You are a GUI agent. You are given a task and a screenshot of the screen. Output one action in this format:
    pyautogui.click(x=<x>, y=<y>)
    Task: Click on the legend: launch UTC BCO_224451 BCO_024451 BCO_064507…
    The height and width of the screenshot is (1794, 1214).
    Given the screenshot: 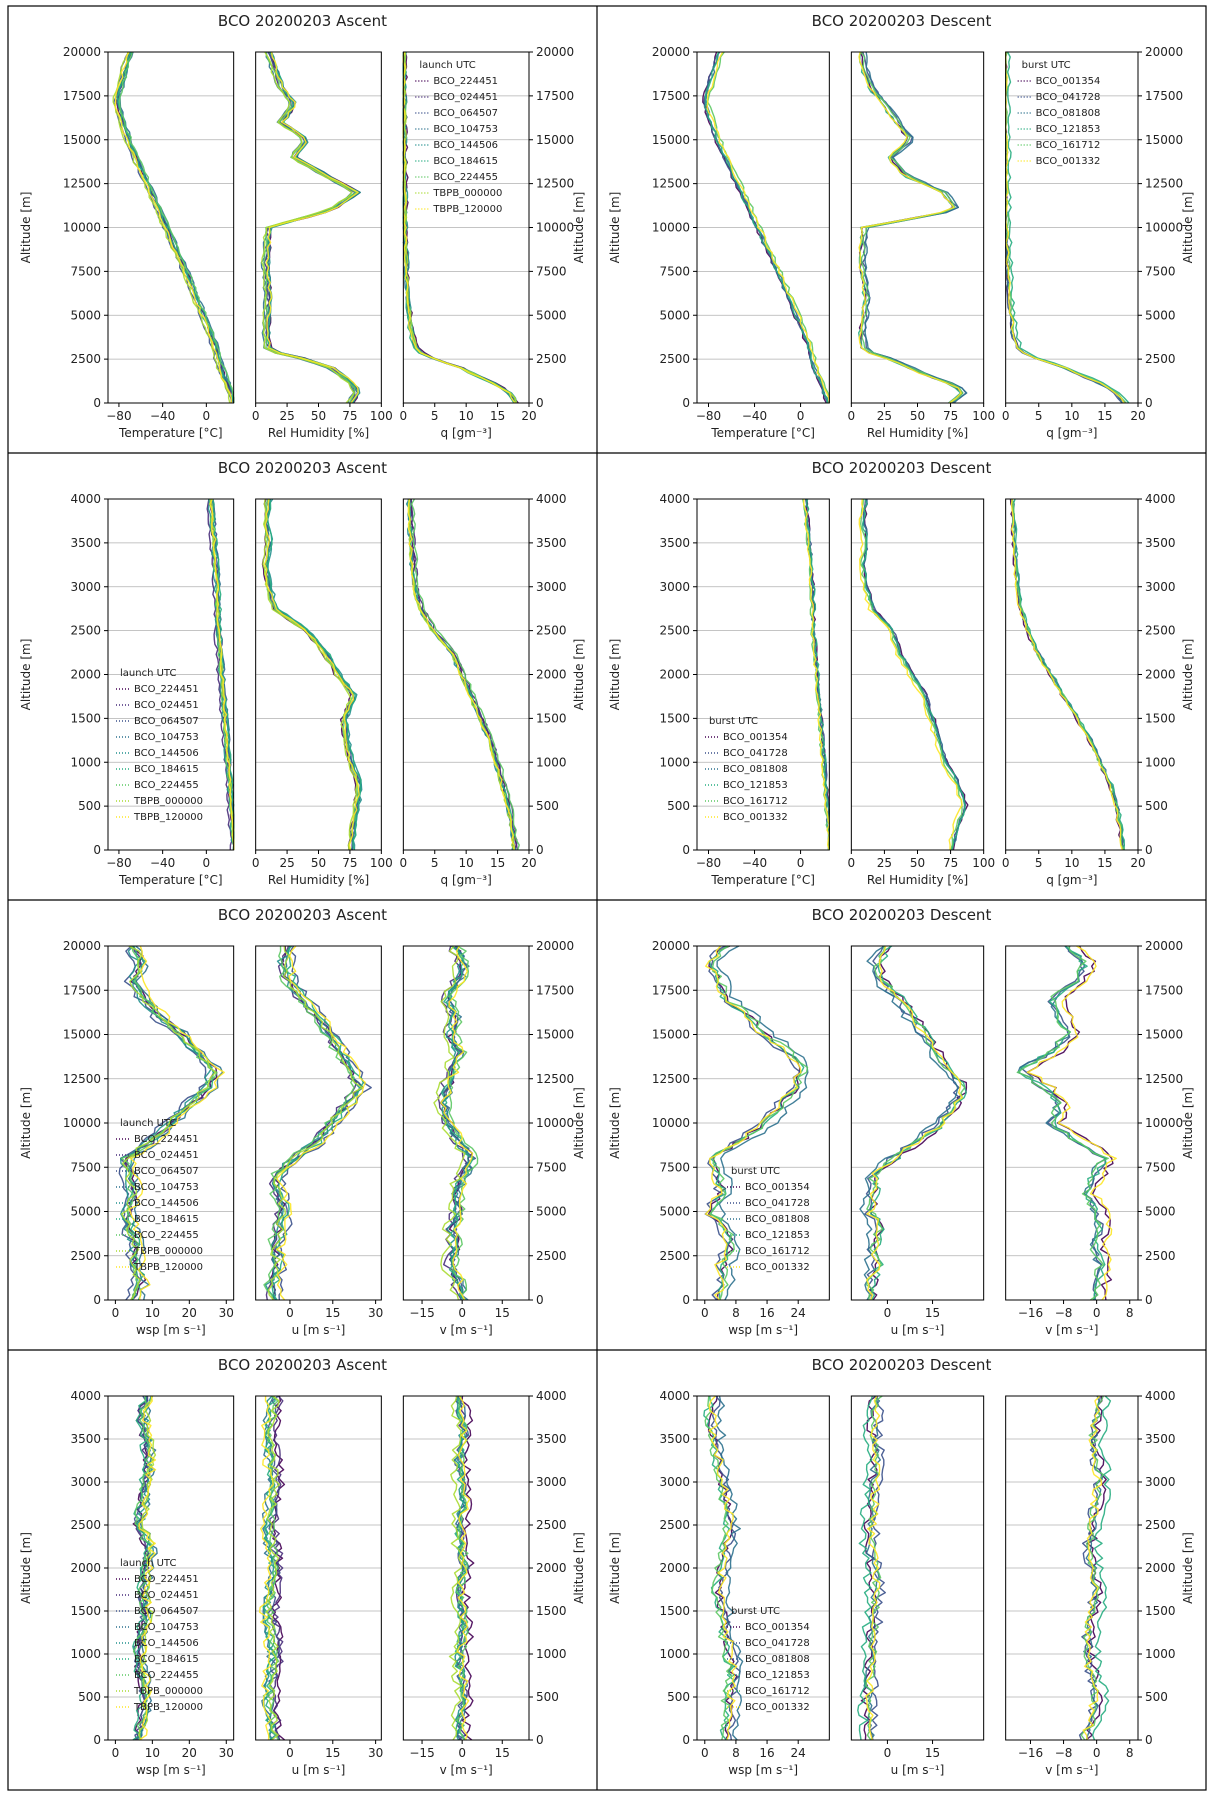 What is the action you would take?
    pyautogui.click(x=159, y=1635)
    